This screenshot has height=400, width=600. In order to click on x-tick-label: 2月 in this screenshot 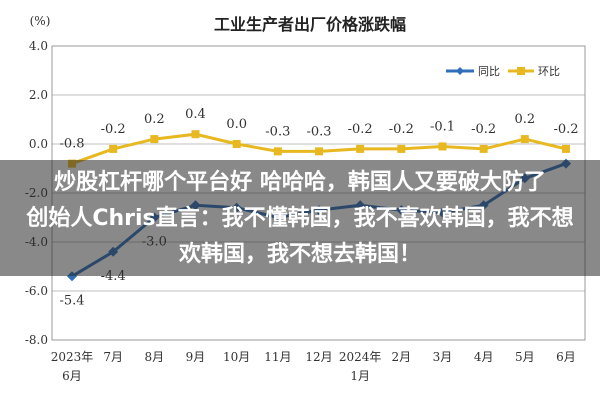, I will do `click(402, 357)`.